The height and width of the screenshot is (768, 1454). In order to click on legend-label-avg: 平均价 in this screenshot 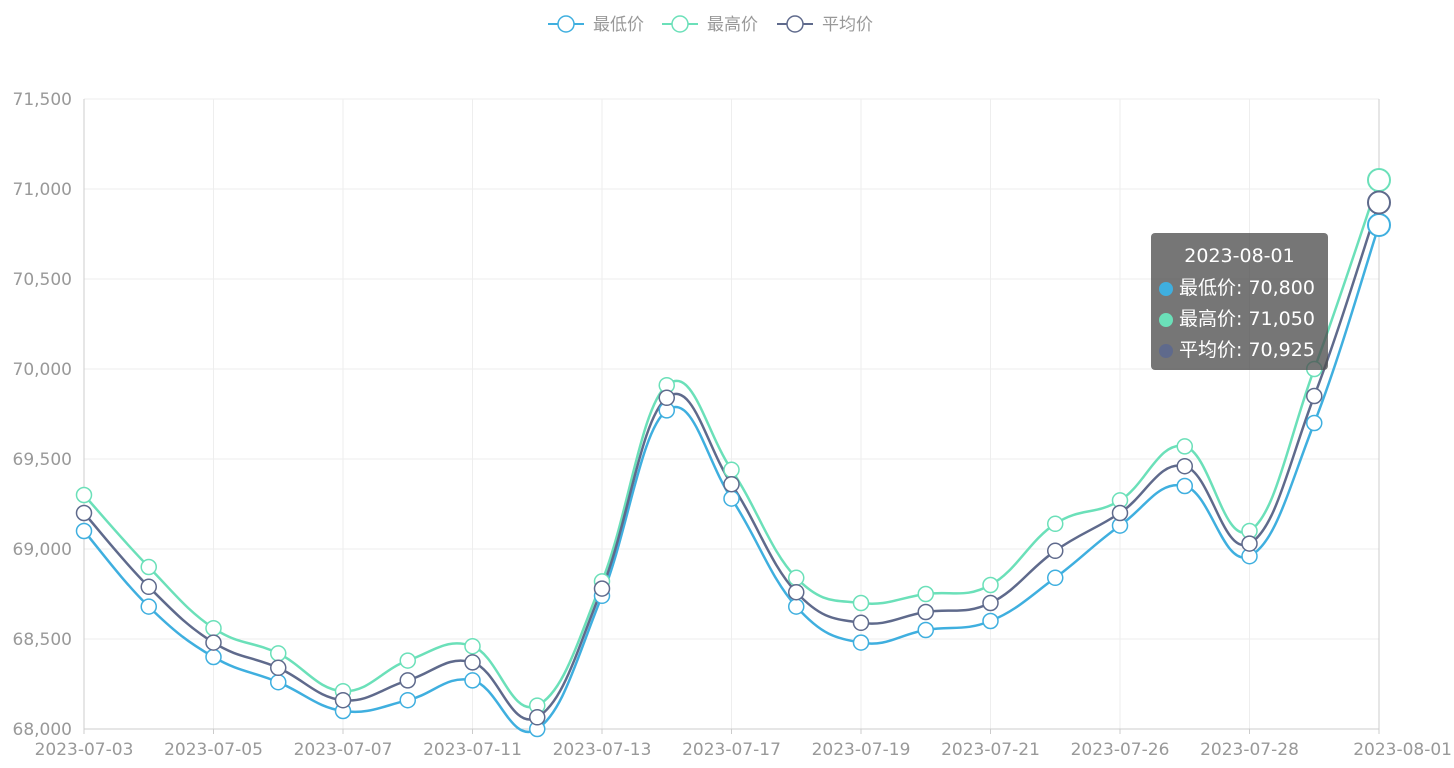, I will do `click(847, 25)`.